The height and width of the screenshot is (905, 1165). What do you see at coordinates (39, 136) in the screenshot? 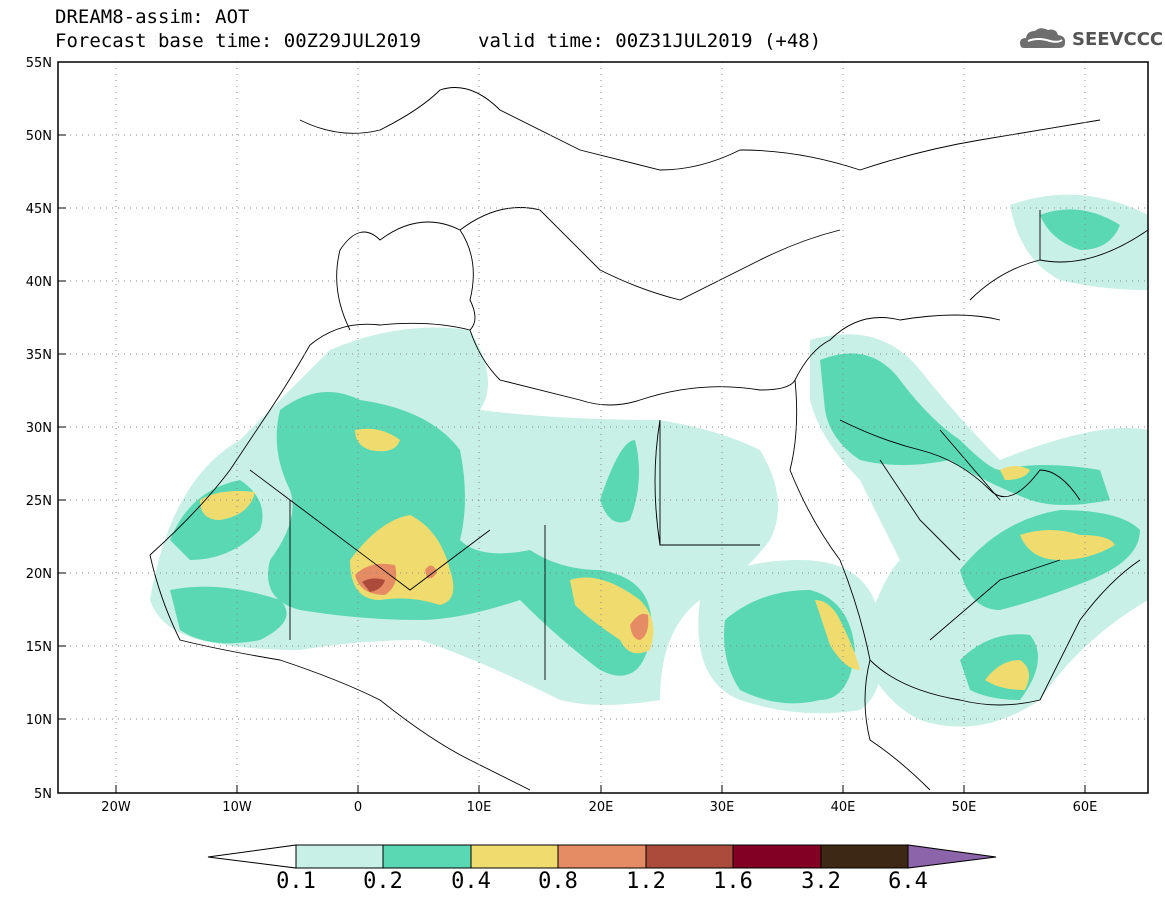
I see `lat-label: 50N` at bounding box center [39, 136].